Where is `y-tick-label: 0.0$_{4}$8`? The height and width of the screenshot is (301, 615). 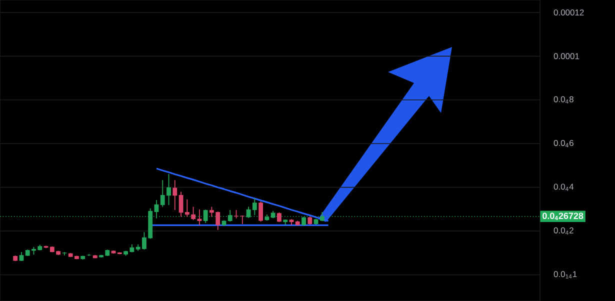 y-tick-label: 0.0$_{4}$8 is located at coordinates (564, 100).